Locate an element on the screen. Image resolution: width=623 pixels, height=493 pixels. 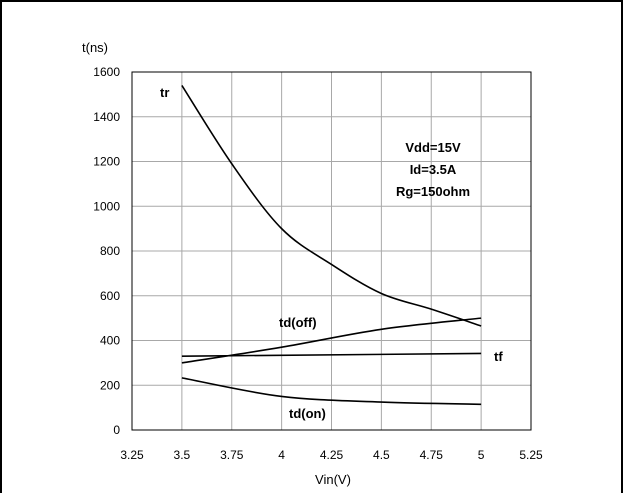
series-label-td-on: td(on) is located at coordinates (307, 413).